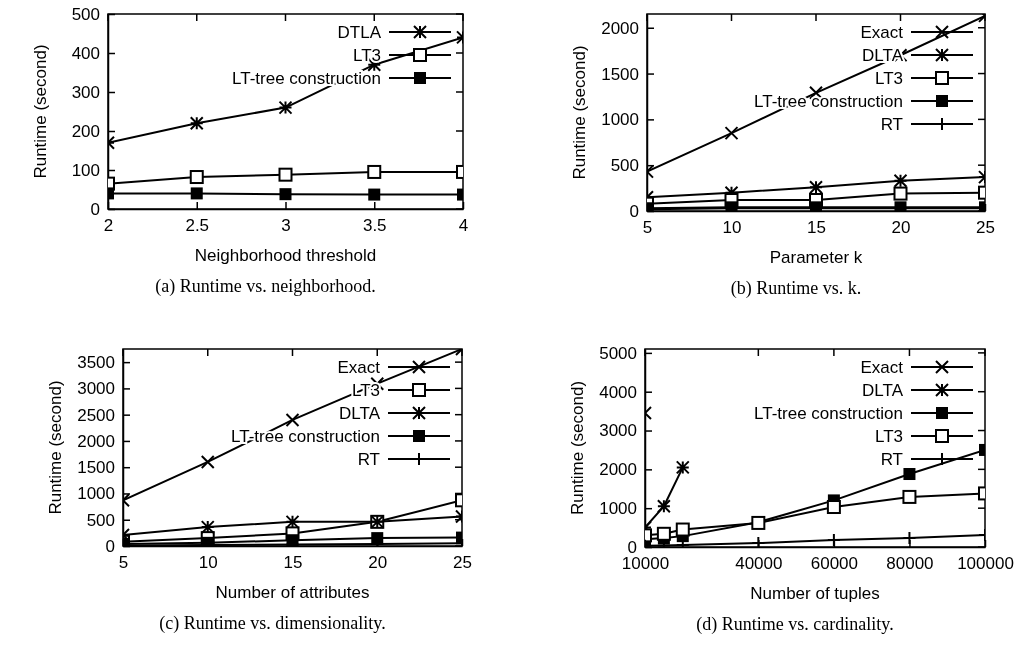 The height and width of the screenshot is (658, 1029). Describe the element at coordinates (828, 413) in the screenshot. I see `legend-label: LT-tree construction` at that location.